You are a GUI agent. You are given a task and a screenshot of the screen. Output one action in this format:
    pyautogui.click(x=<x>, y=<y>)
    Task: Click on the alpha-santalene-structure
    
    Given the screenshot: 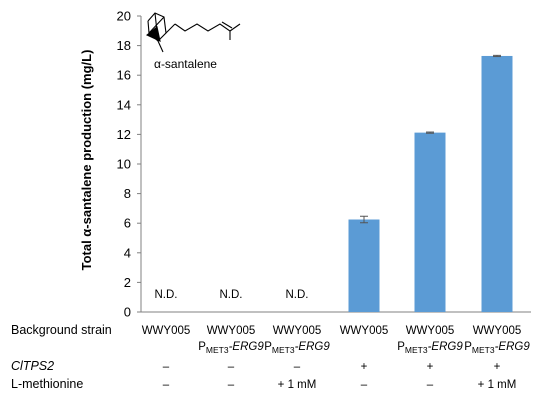 What is the action you would take?
    pyautogui.click(x=193, y=32)
    